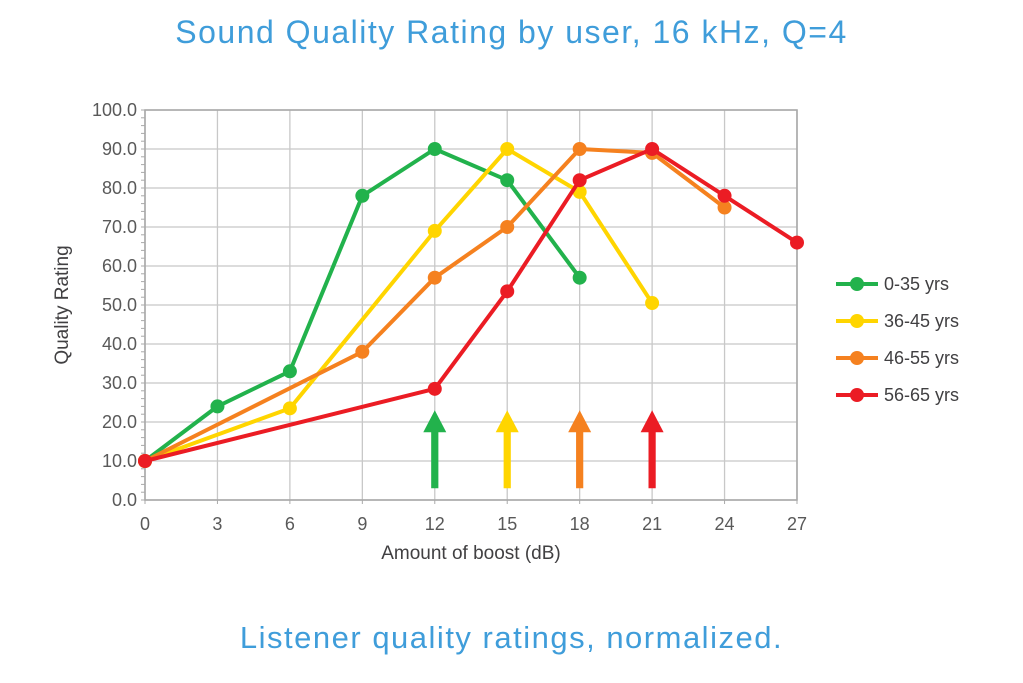 The height and width of the screenshot is (683, 1023). What do you see at coordinates (119, 422) in the screenshot?
I see `y-tick-label-2: 20.0` at bounding box center [119, 422].